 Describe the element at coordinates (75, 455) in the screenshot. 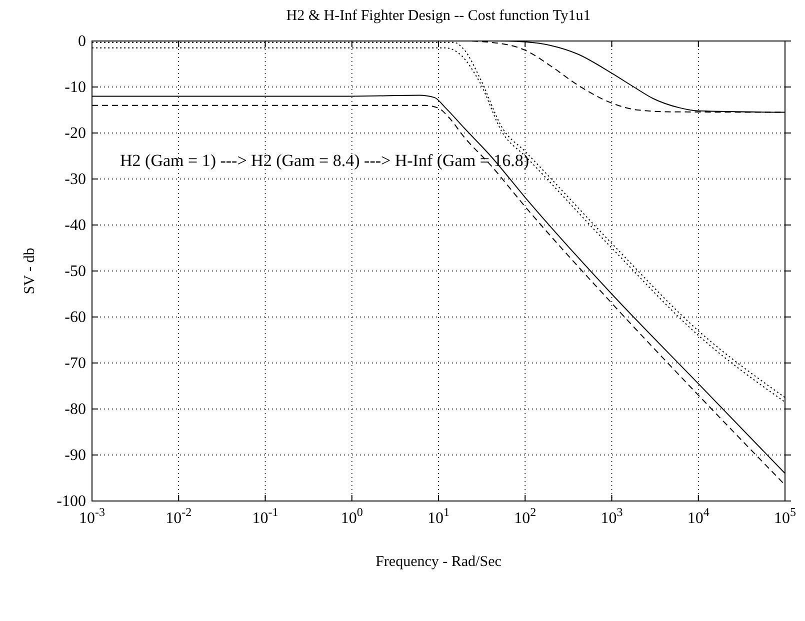

I see `y-tick-label: -90` at that location.